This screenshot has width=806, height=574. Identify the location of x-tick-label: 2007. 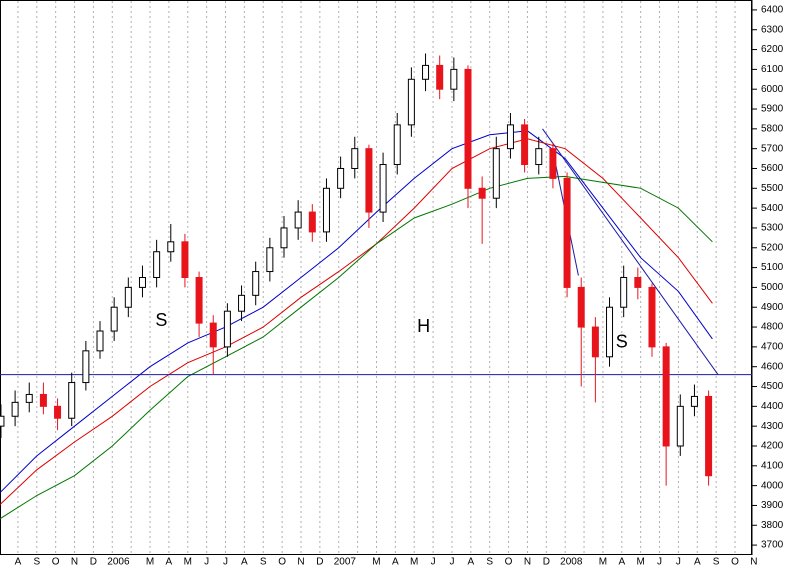
(345, 562).